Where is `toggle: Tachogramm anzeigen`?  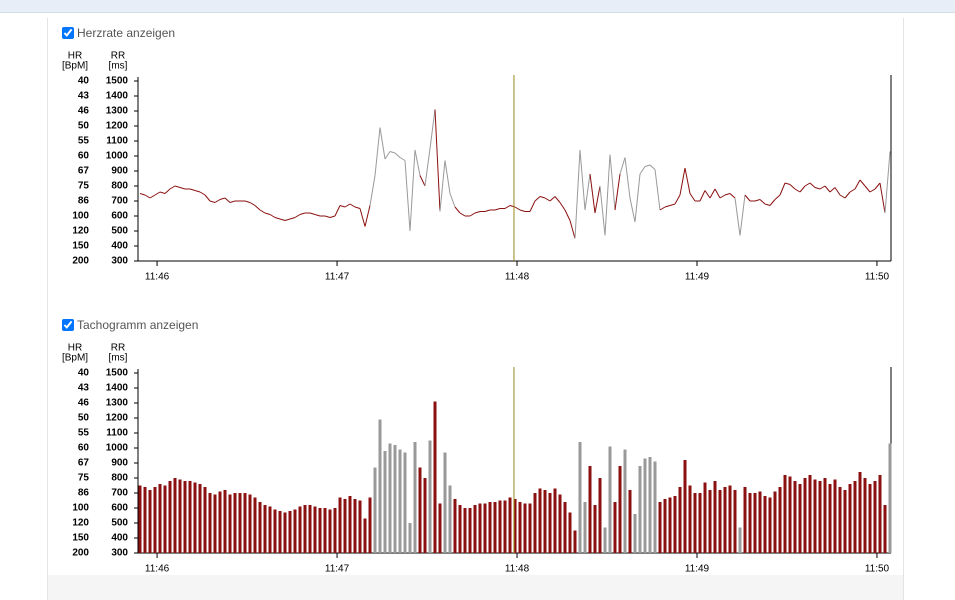 toggle: Tachogramm anzeigen is located at coordinates (130, 325).